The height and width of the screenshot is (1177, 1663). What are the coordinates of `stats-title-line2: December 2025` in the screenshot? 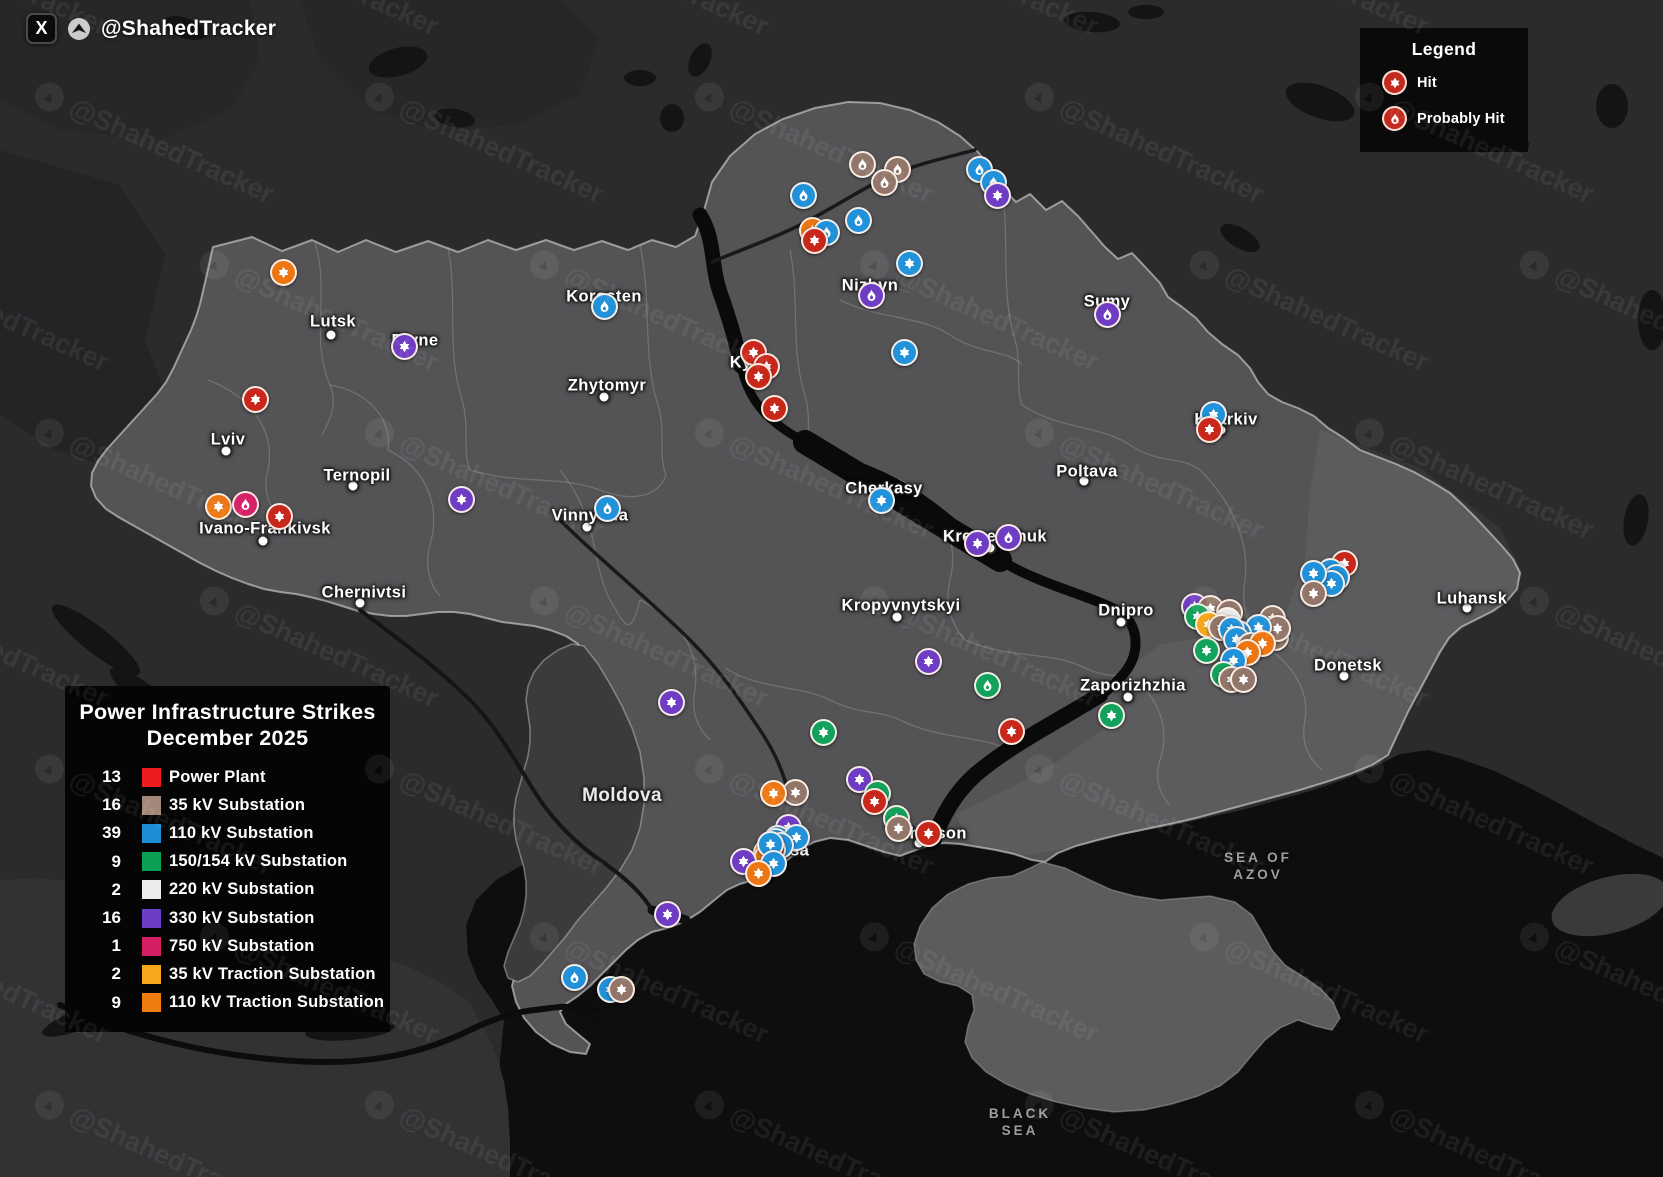 It's located at (227, 738).